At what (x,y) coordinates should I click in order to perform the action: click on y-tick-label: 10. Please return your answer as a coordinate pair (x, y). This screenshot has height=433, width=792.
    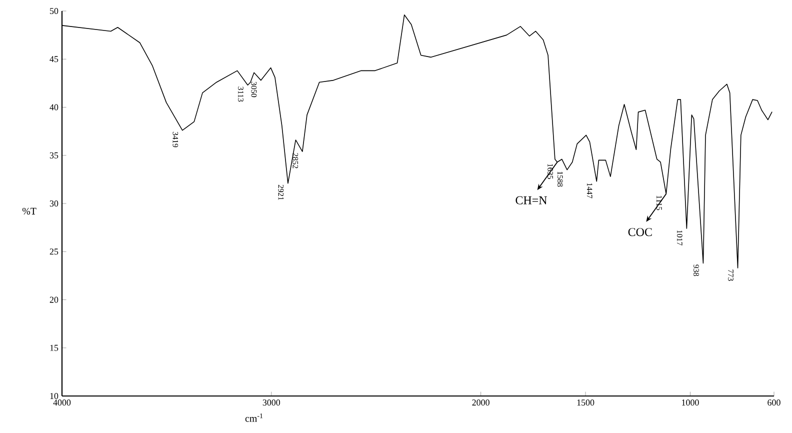
    Looking at the image, I should click on (54, 396).